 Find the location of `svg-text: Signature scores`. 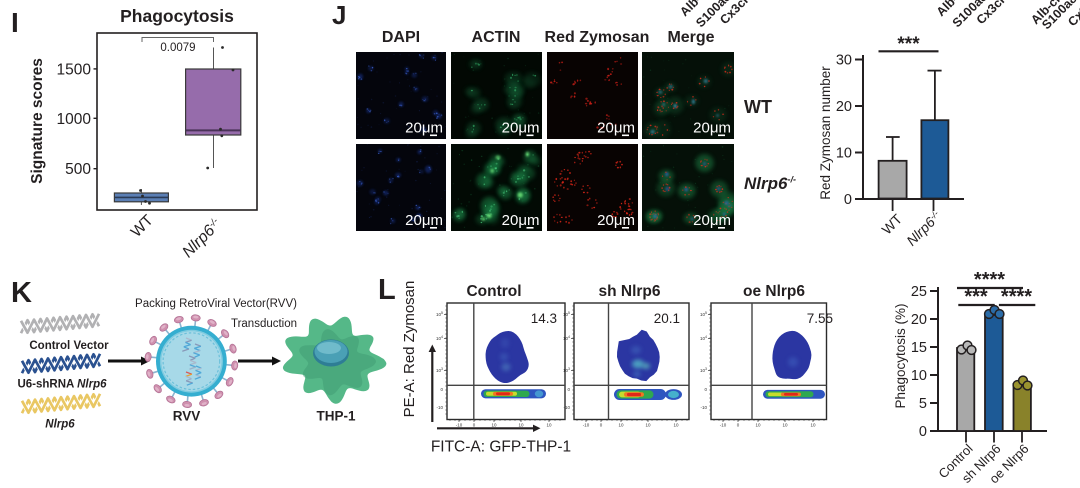

svg-text: Signature scores is located at coordinates (37, 121).